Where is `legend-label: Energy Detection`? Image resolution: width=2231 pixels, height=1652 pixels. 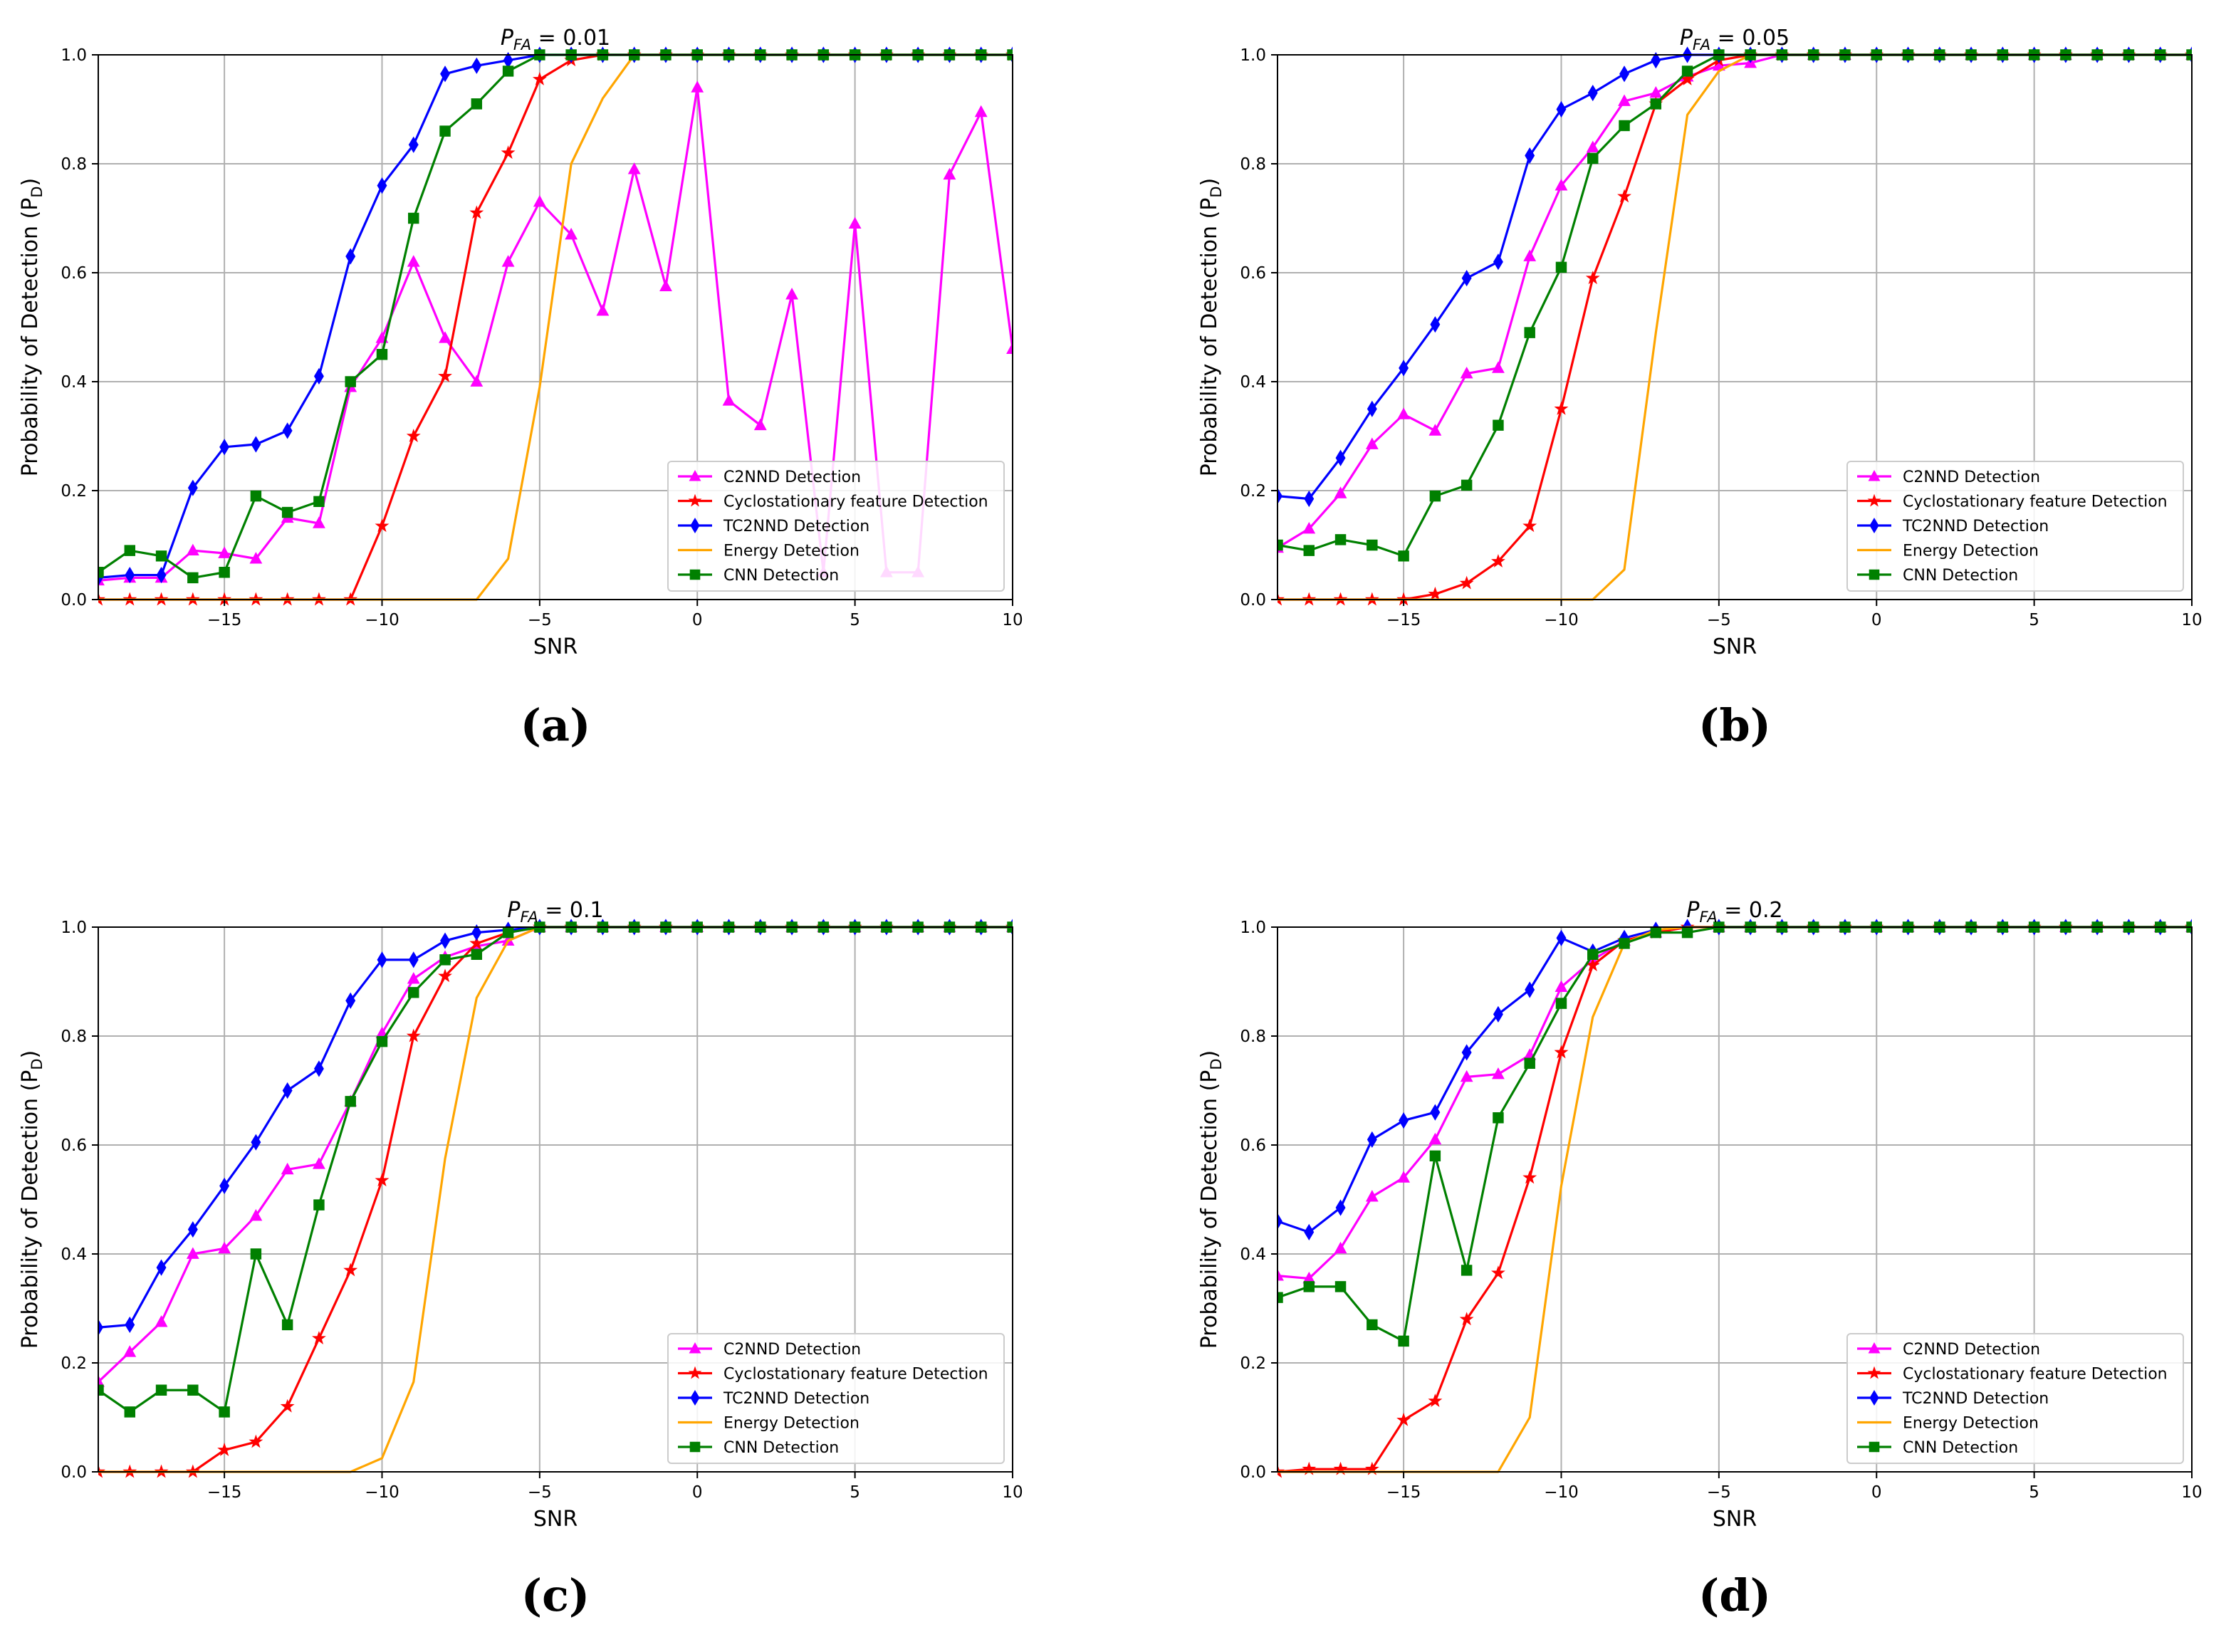
legend-label: Energy Detection is located at coordinates (1971, 551).